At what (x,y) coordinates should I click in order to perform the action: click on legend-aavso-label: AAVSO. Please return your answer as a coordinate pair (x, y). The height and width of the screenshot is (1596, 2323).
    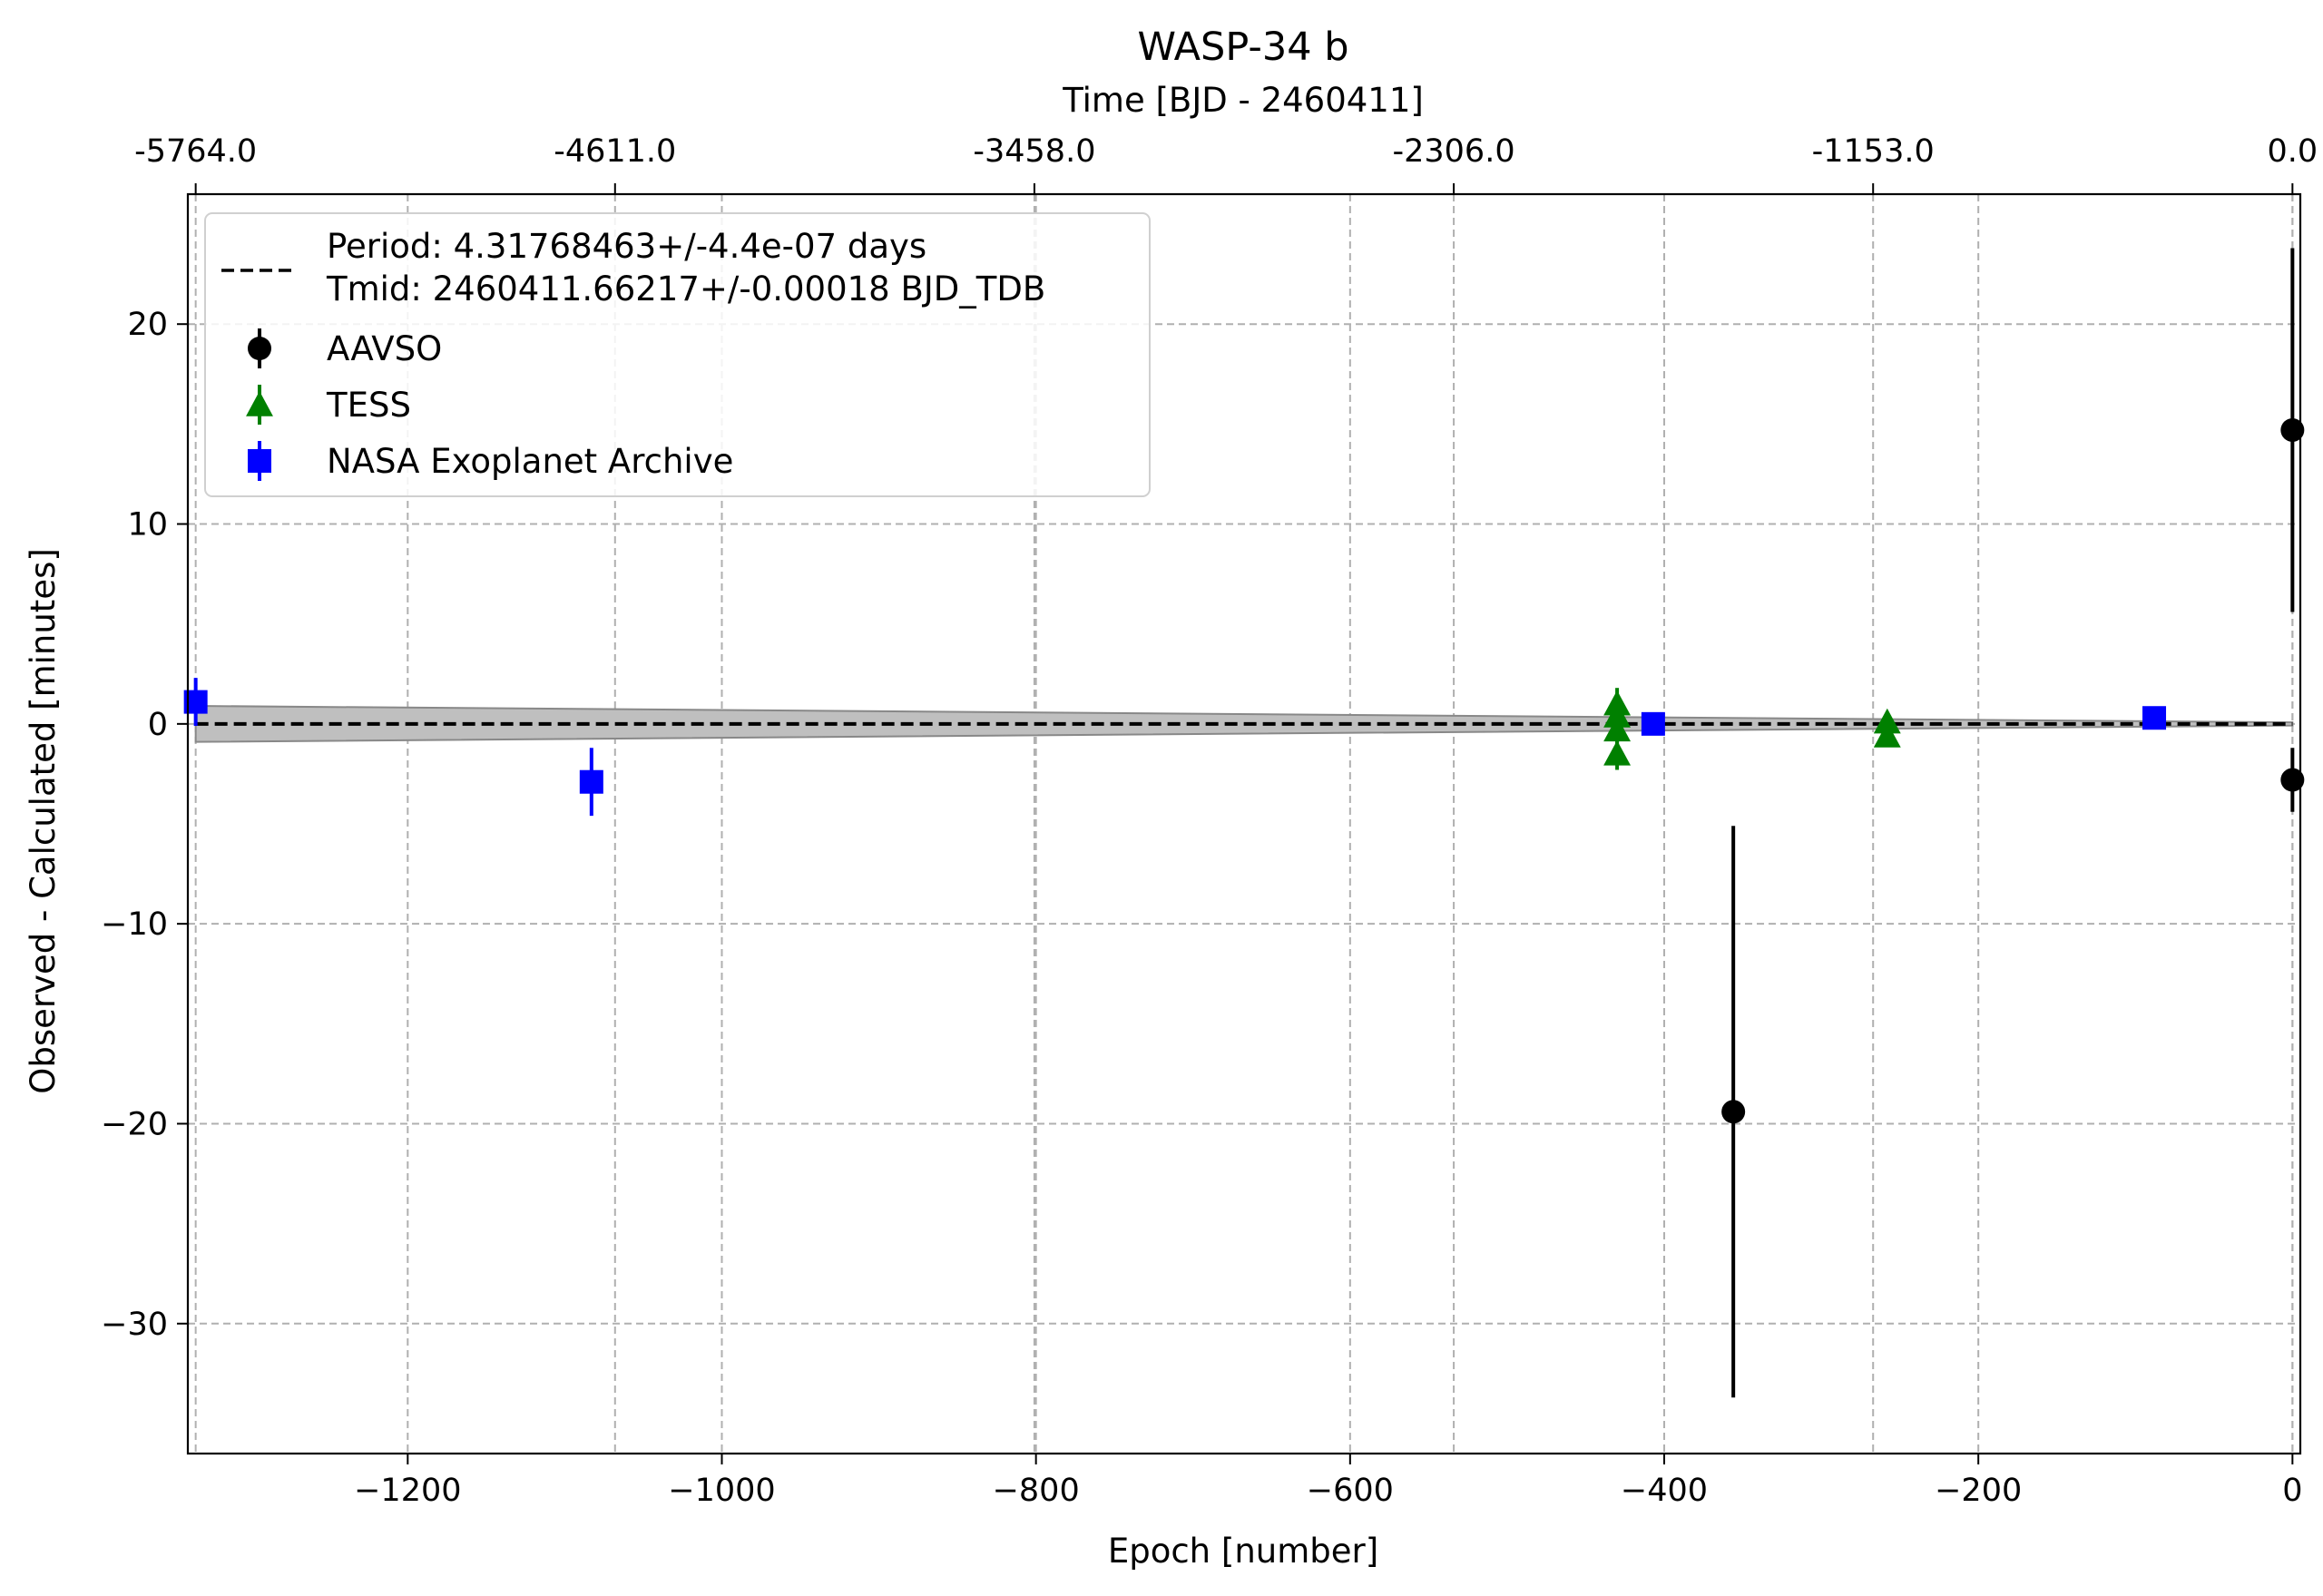
    Looking at the image, I should click on (384, 348).